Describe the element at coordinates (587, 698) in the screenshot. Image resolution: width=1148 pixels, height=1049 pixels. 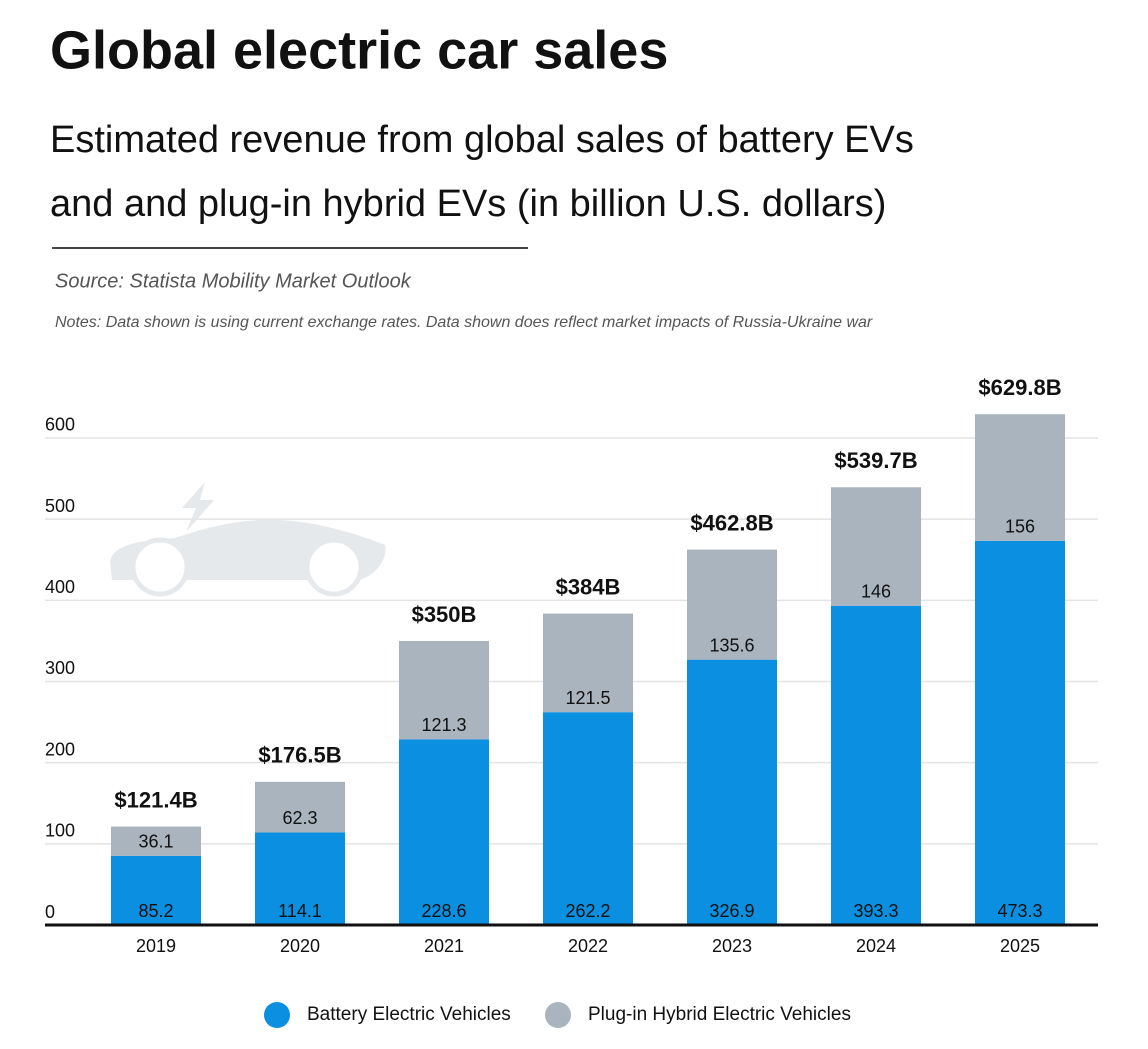
I see `value-label: 121.5` at that location.